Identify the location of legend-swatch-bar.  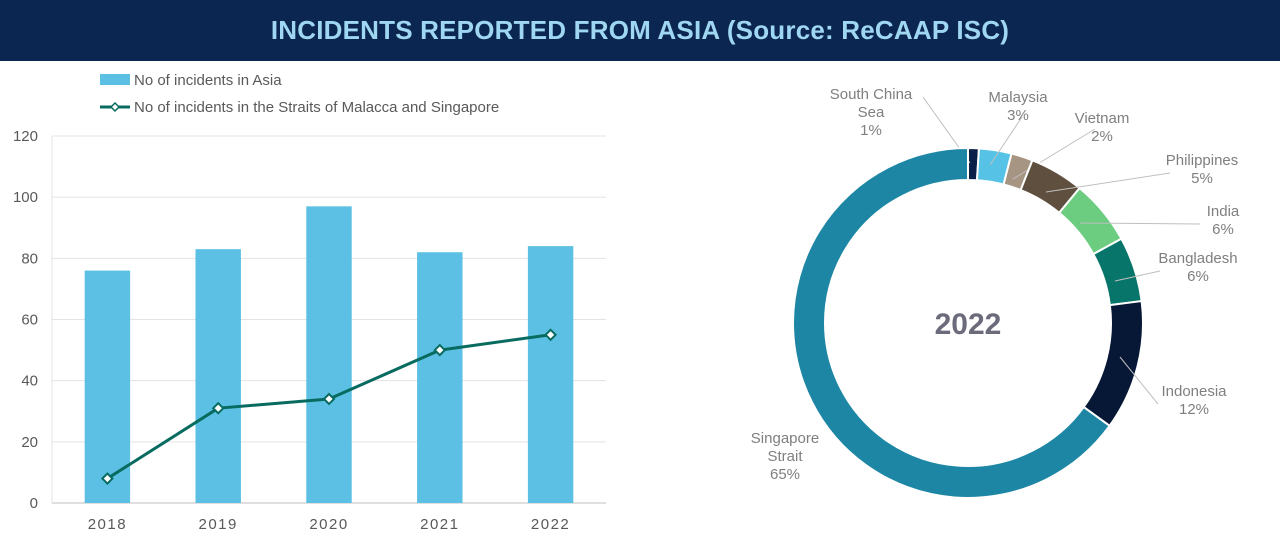
(115, 79).